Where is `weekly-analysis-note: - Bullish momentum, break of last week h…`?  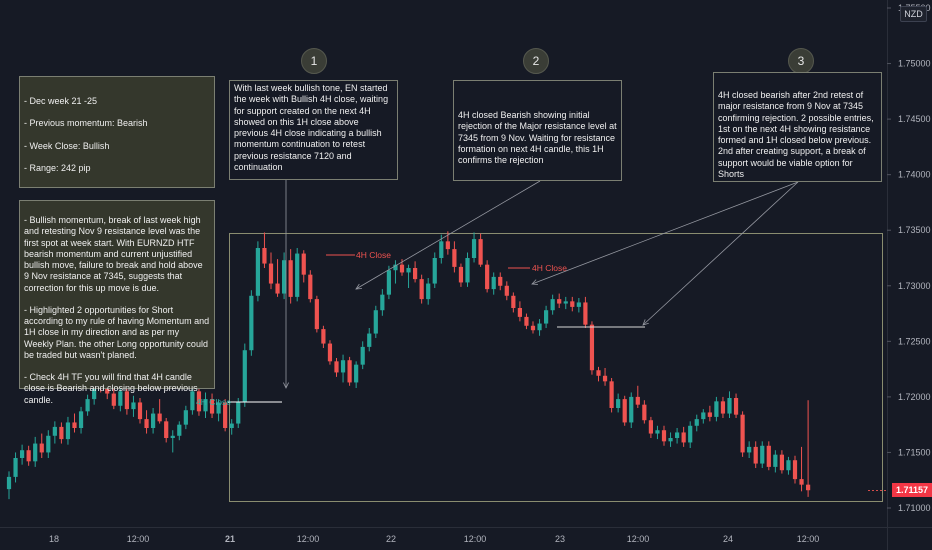 weekly-analysis-note: - Bullish momentum, break of last week h… is located at coordinates (117, 302).